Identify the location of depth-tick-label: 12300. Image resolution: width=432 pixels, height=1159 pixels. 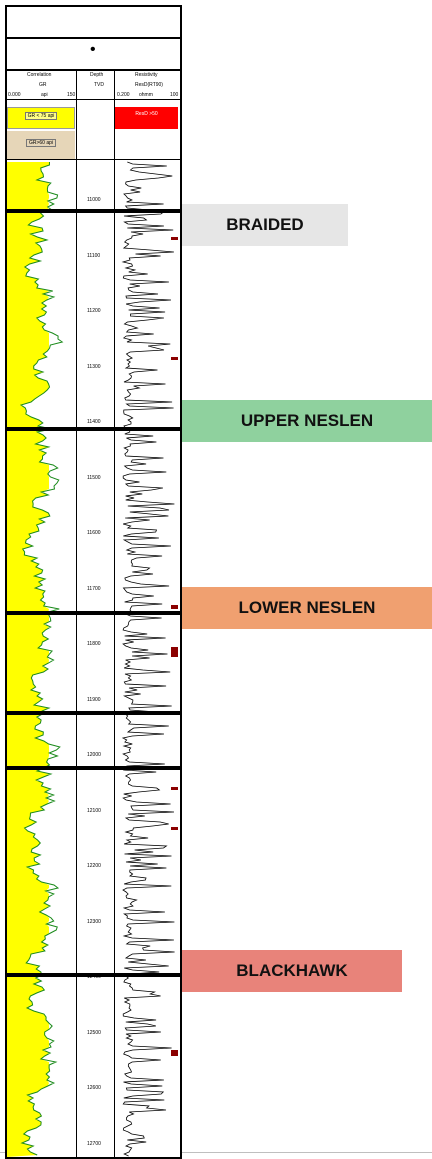
(94, 921).